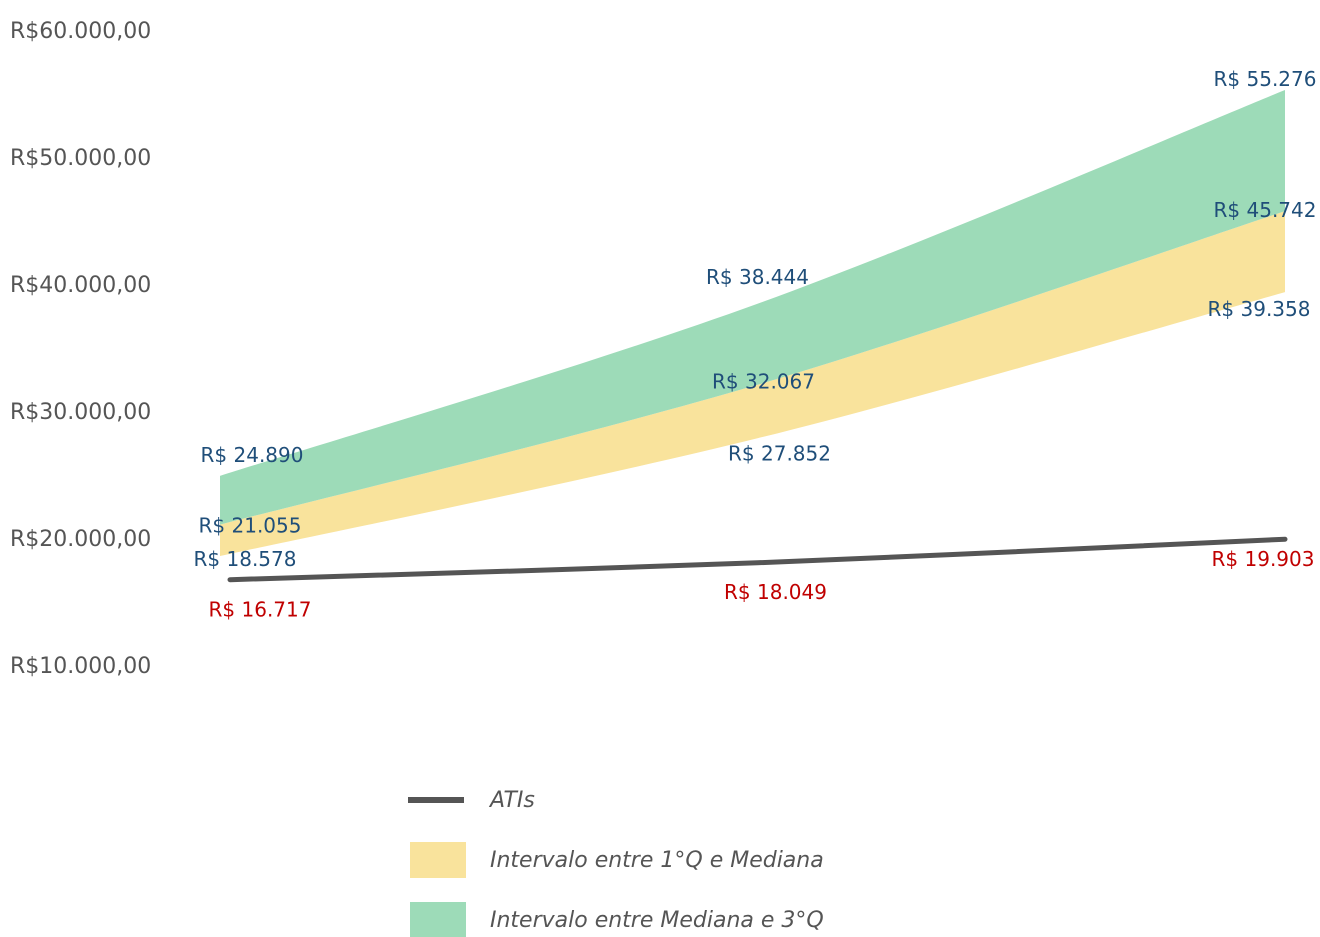  Describe the element at coordinates (511, 800) in the screenshot. I see `legend-label: ATIs` at that location.